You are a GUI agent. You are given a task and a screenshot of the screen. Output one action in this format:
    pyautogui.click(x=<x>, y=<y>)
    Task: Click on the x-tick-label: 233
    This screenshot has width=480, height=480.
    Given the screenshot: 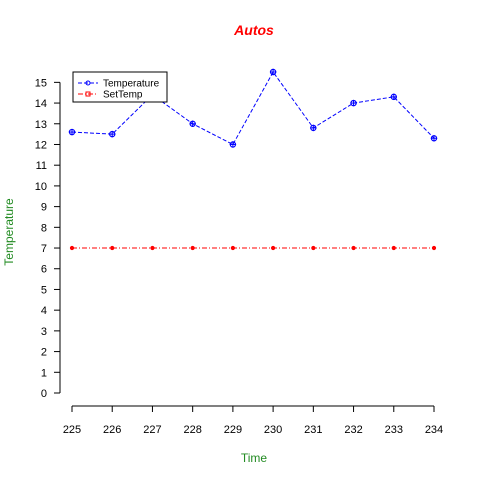 What is the action you would take?
    pyautogui.click(x=394, y=430)
    